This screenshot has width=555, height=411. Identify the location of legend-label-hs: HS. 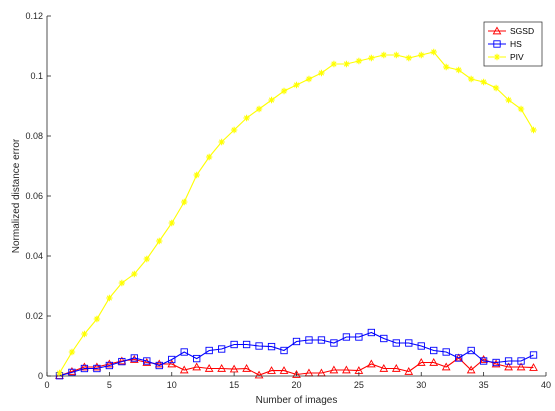
(516, 44).